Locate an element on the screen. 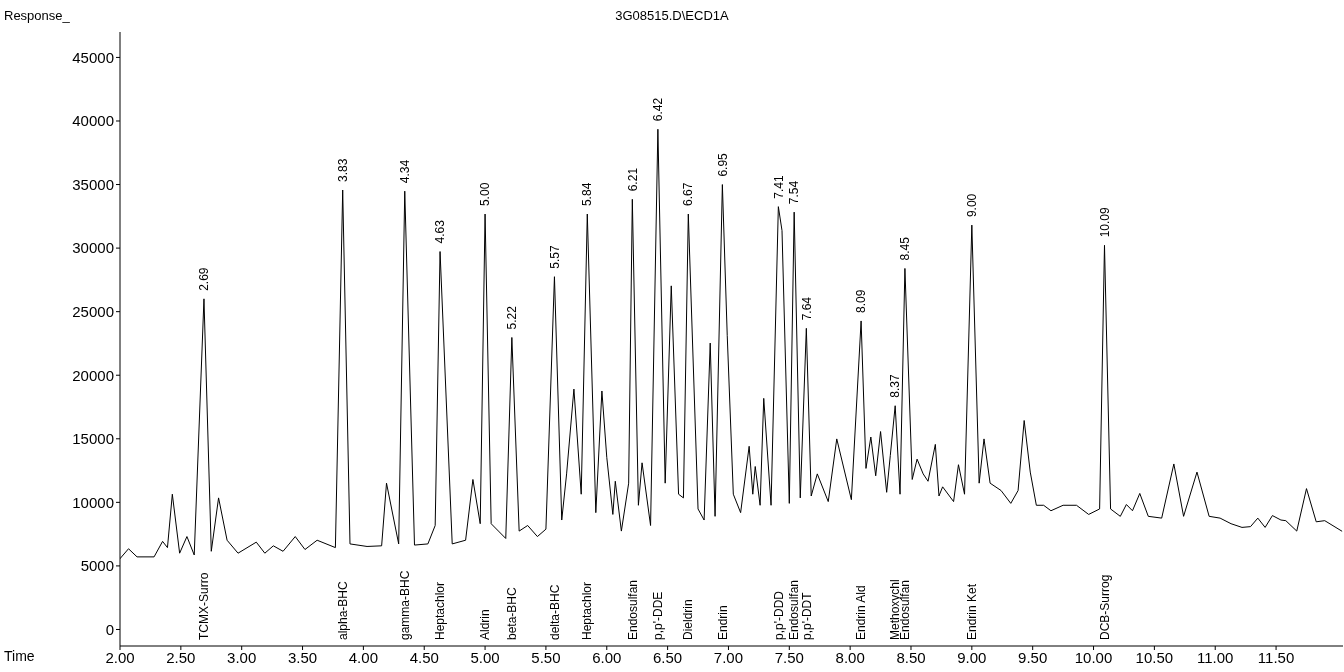  annotation: 5.57 is located at coordinates (554, 257).